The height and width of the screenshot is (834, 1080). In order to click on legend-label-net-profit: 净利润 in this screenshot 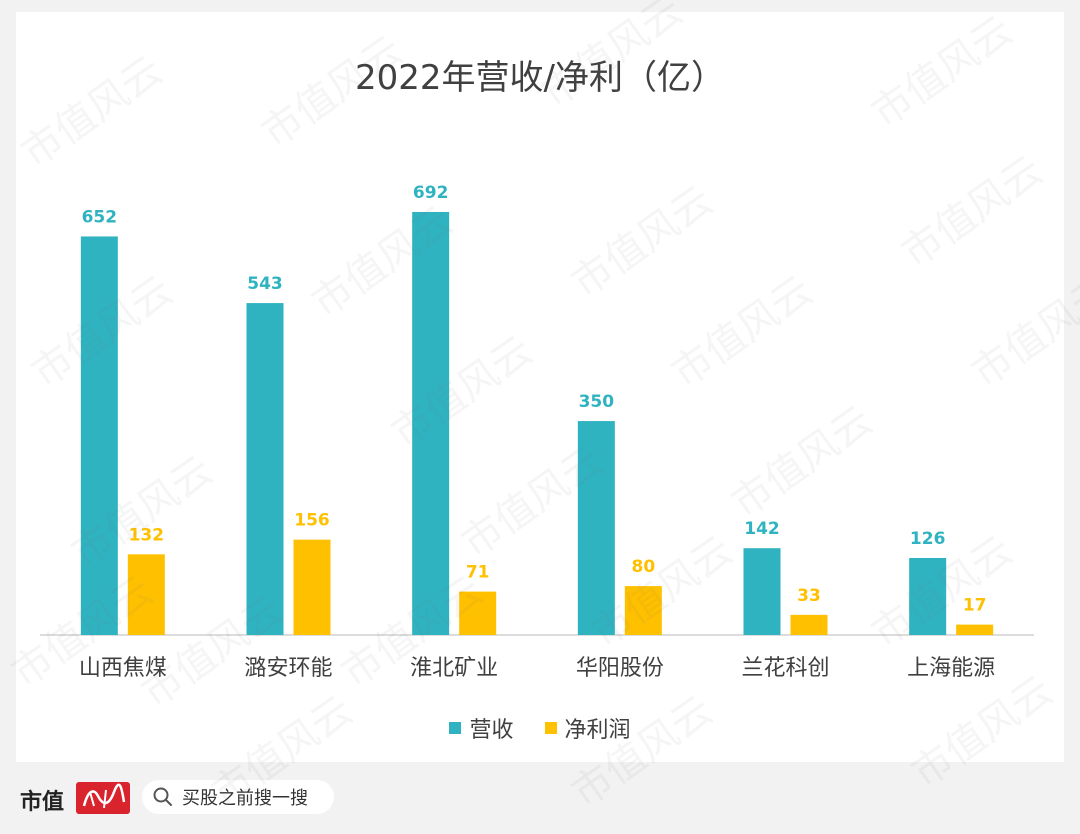, I will do `click(597, 730)`.